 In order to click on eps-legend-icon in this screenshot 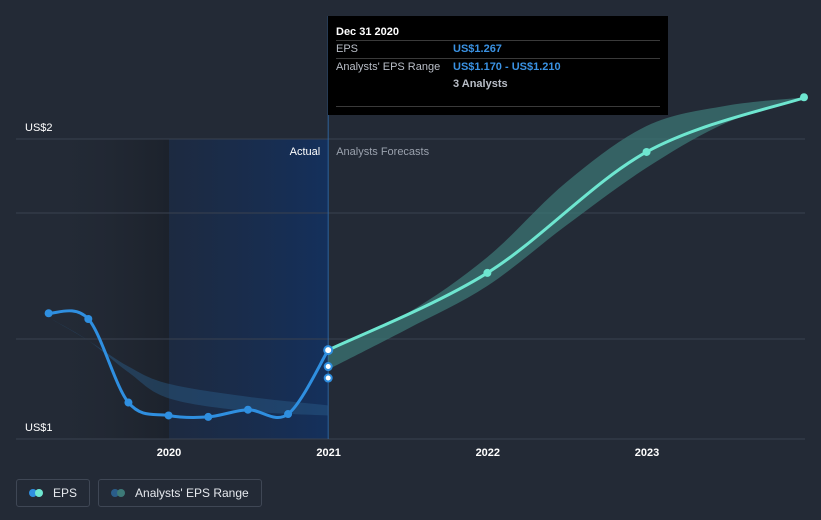, I will do `click(37, 493)`.